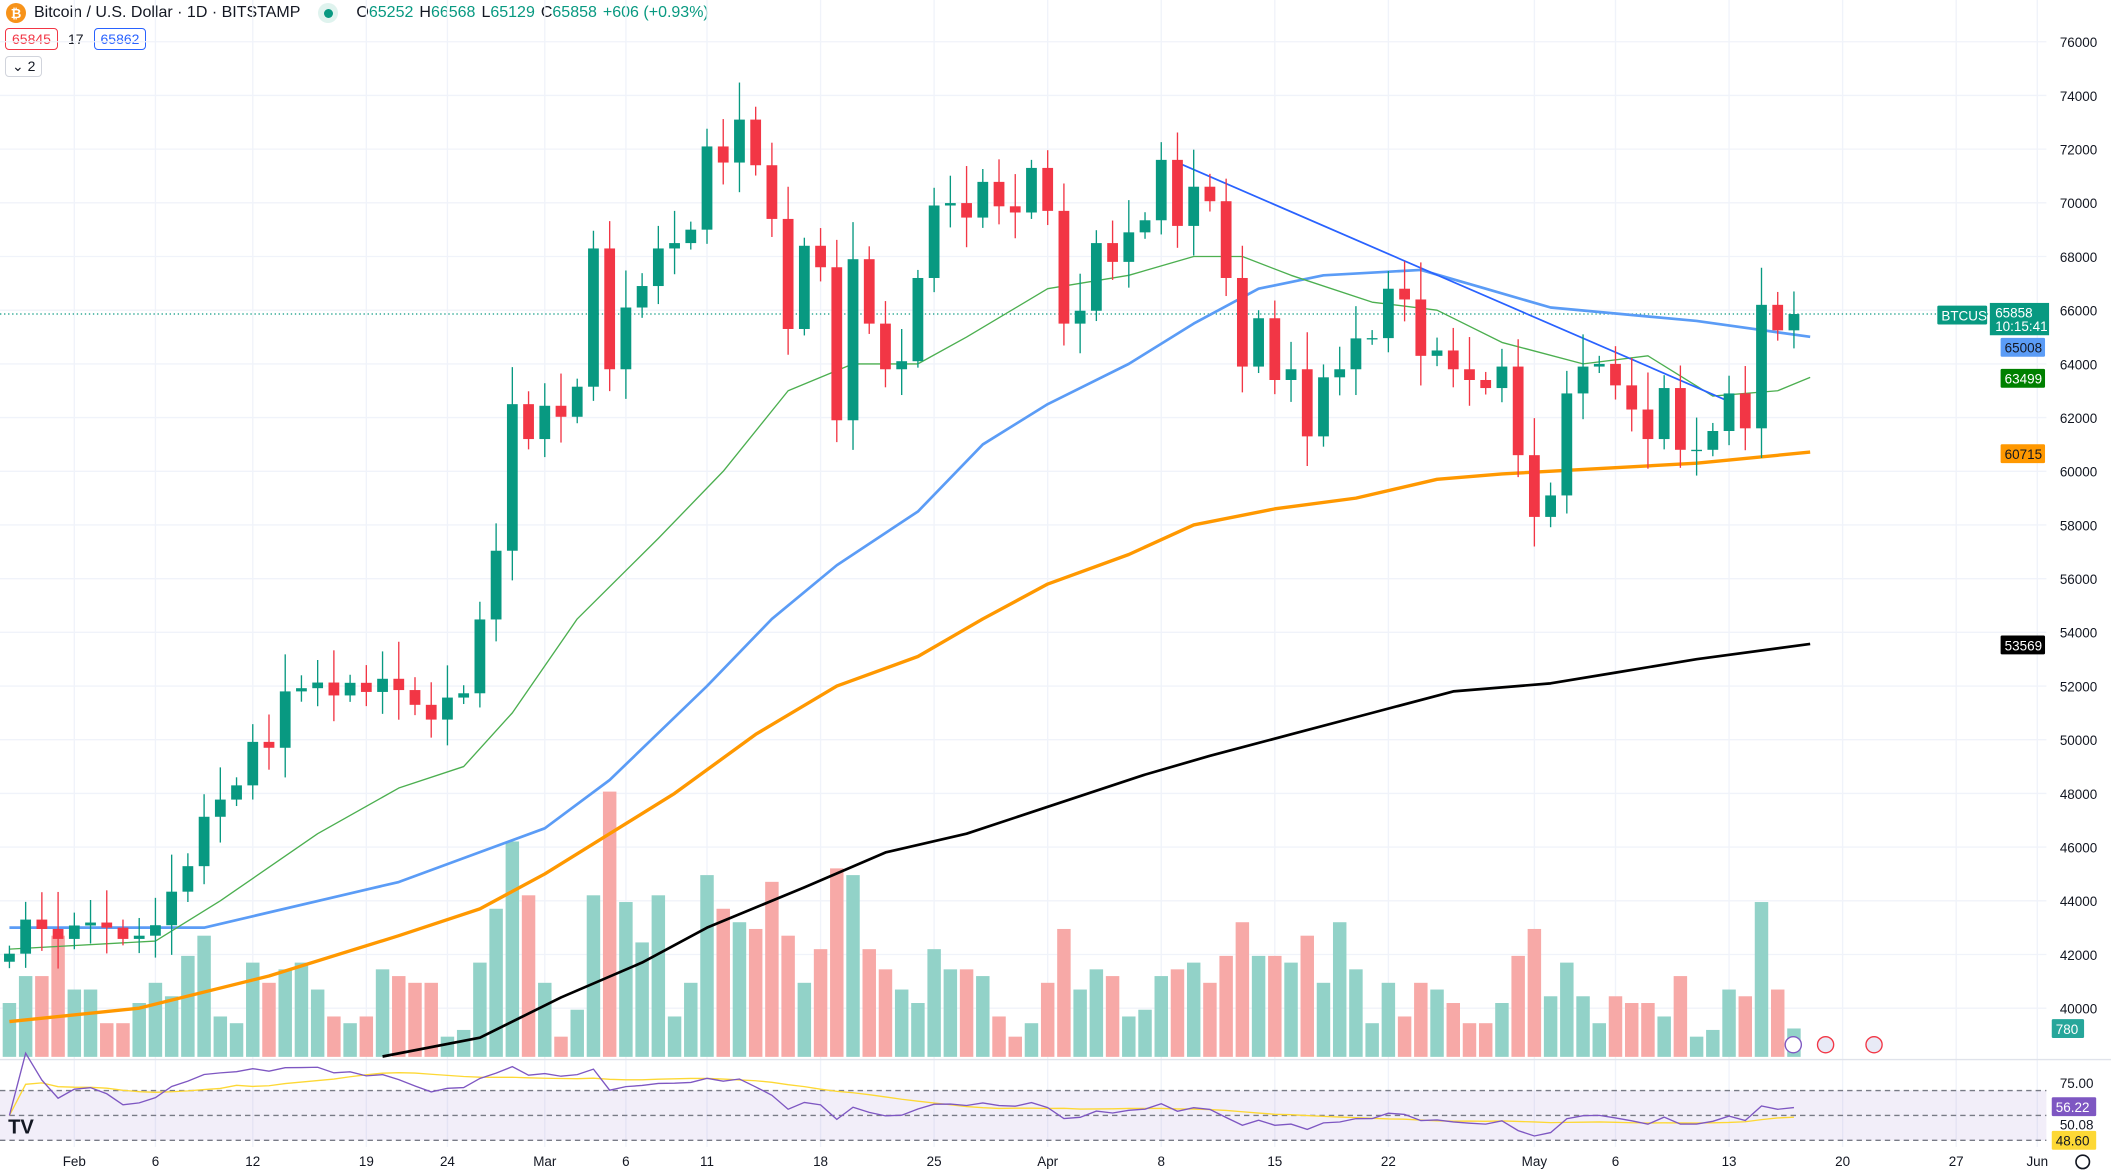  I want to click on price-tick: 72000, so click(2078, 150).